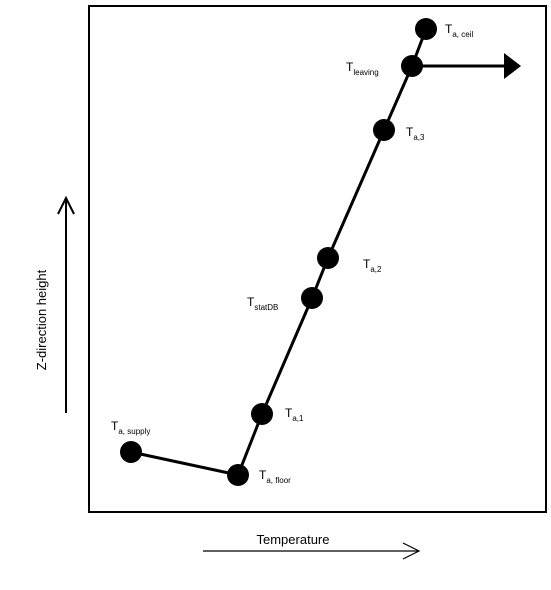 Image resolution: width=551 pixels, height=590 pixels. Describe the element at coordinates (312, 298) in the screenshot. I see `point-marker-statdb` at that location.